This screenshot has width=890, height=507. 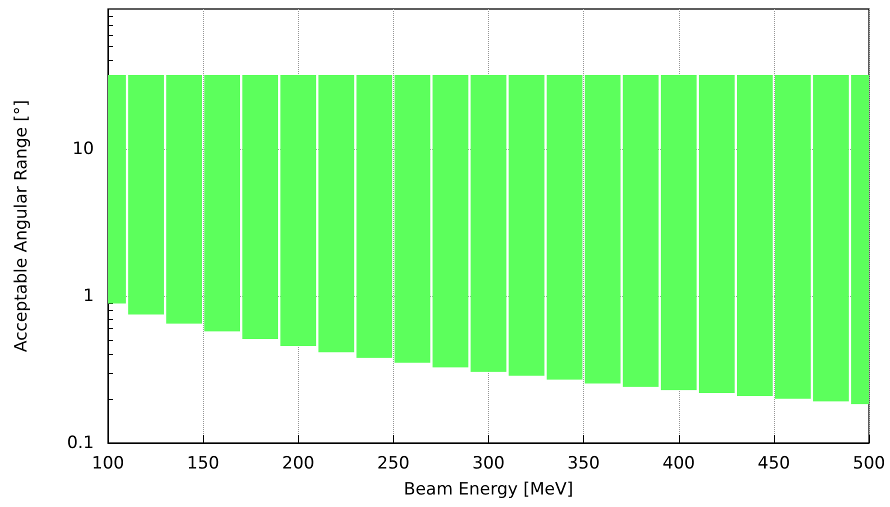 What do you see at coordinates (298, 464) in the screenshot?
I see `x-tick-label: 200` at bounding box center [298, 464].